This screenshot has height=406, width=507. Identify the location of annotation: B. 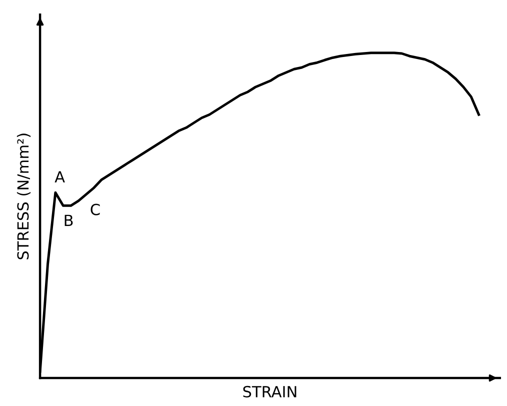
(68, 220).